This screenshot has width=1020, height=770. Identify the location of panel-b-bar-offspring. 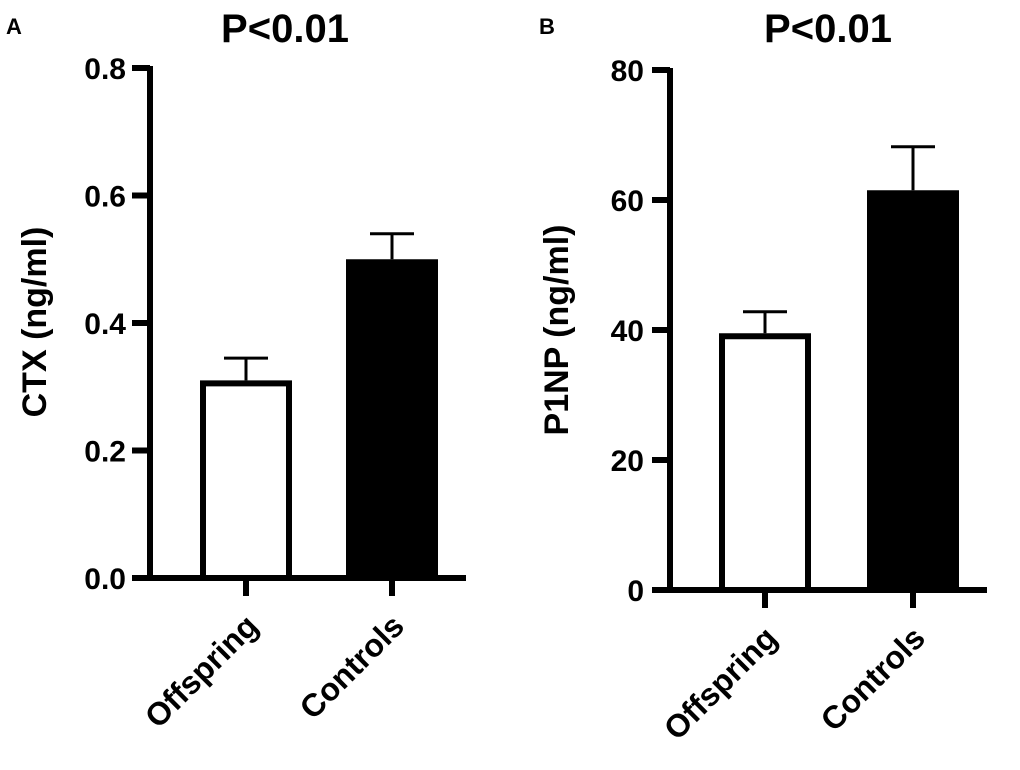
(765, 463).